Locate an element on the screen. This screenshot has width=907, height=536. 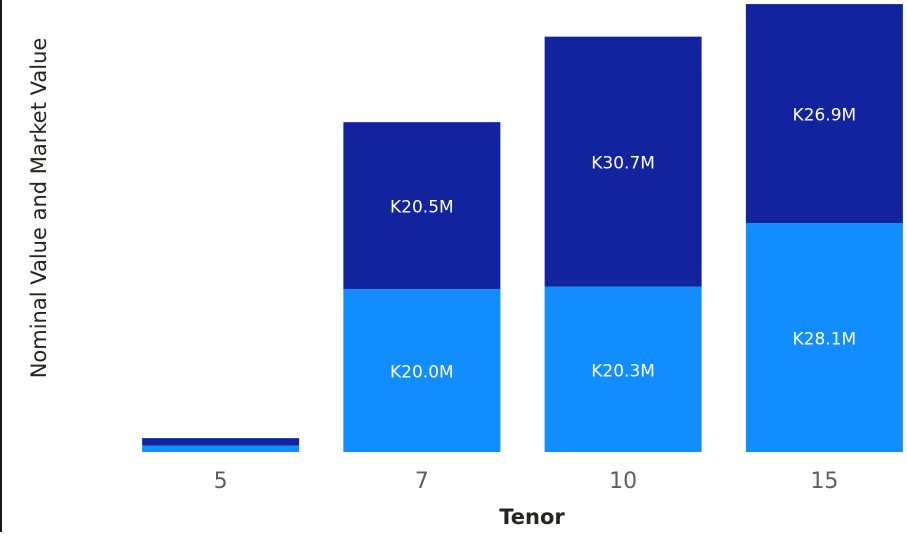
y-axis-title: Nominal Value and Market Value is located at coordinates (39, 208).